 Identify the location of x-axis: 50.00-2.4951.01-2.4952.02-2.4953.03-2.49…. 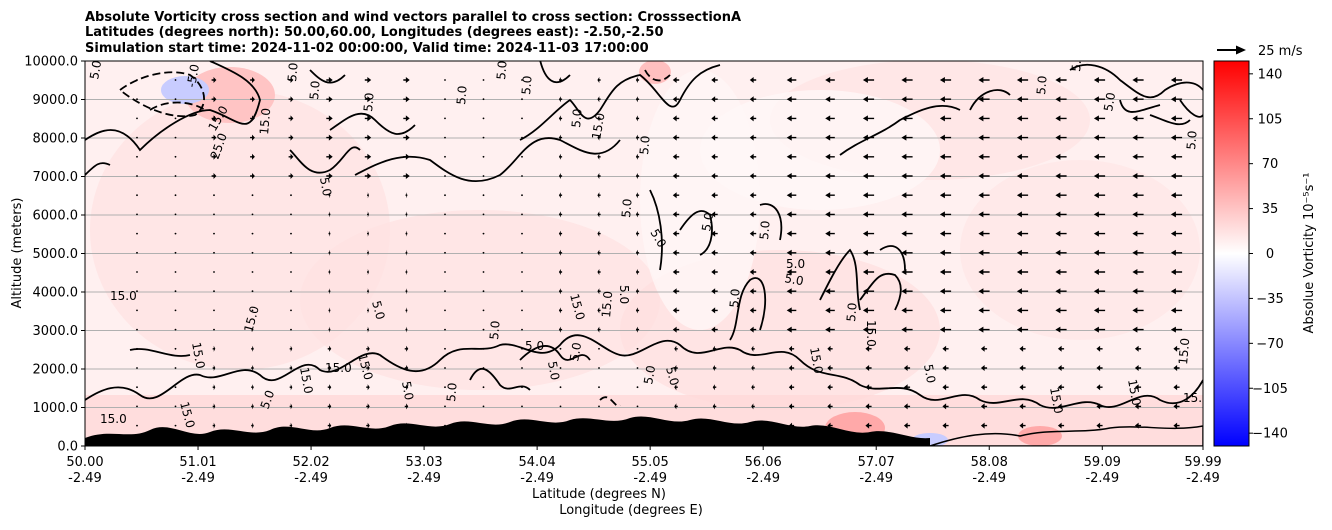
(644, 466).